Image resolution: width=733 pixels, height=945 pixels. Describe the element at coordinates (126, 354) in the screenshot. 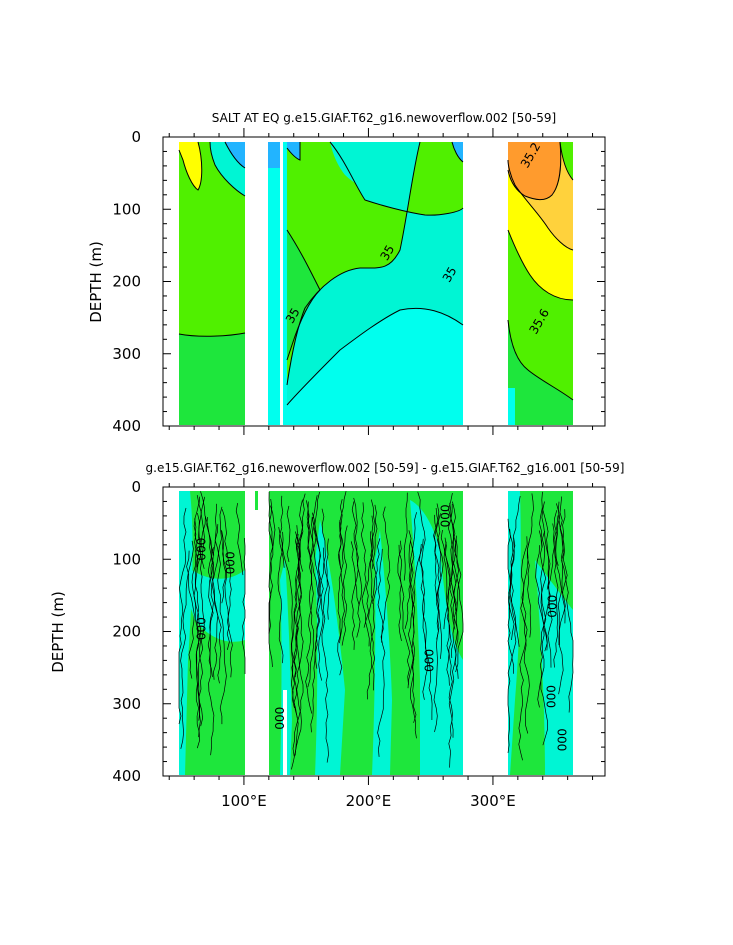

I see `top-y-tick-label: 300` at that location.